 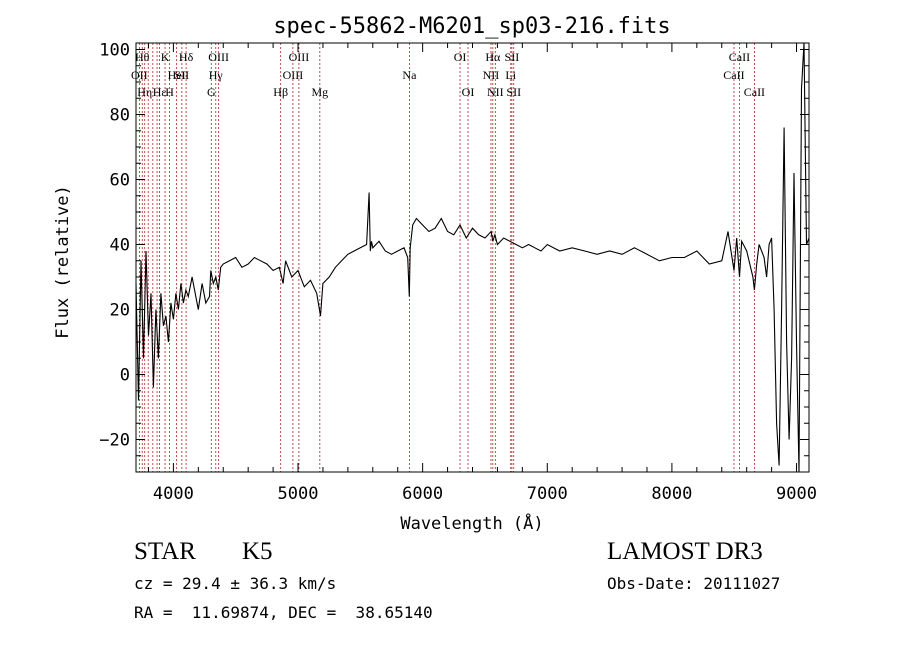 What do you see at coordinates (493, 57) in the screenshot?
I see `line-label: Hα` at bounding box center [493, 57].